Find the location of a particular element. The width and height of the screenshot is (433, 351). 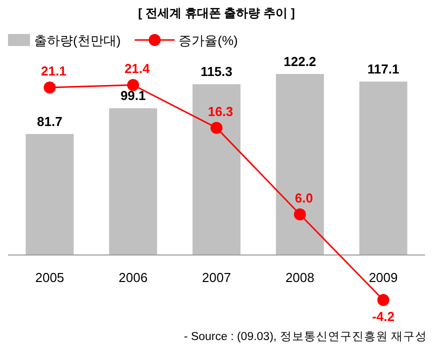

data-label: 117.1 is located at coordinates (383, 69).